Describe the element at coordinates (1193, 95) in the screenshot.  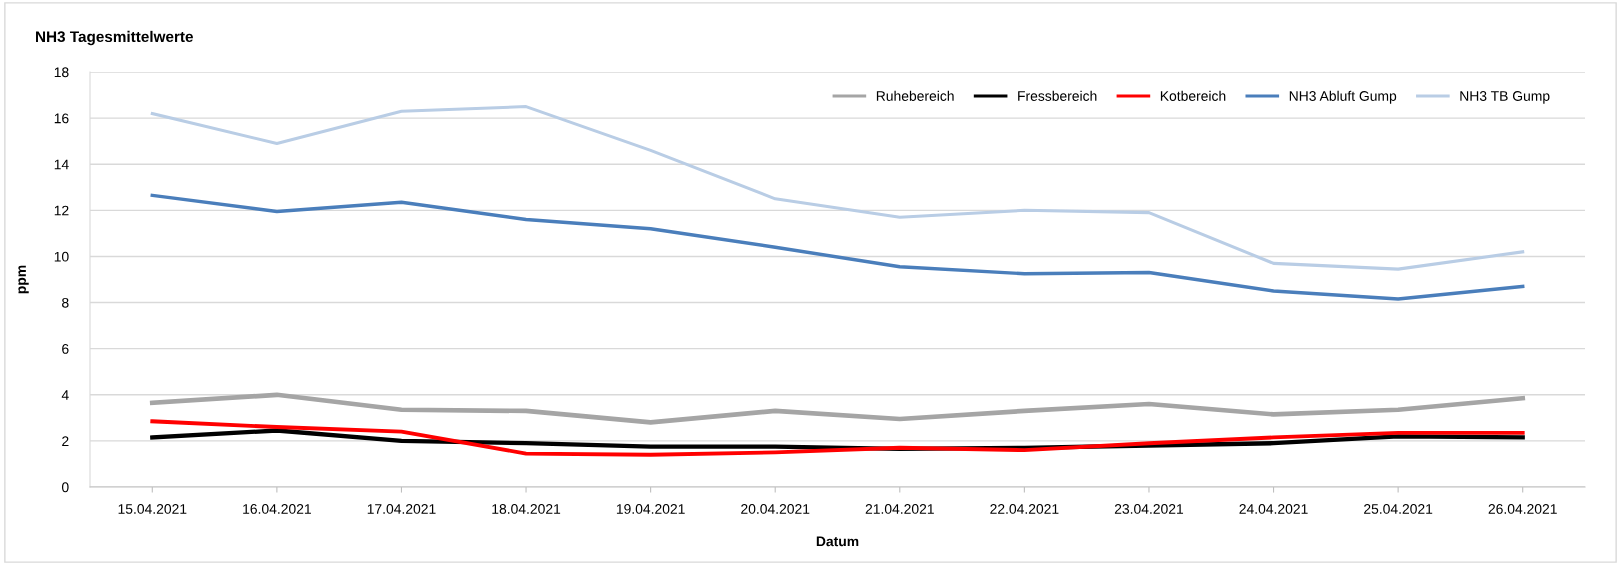
I see `legend-label: Kotbereich` at that location.